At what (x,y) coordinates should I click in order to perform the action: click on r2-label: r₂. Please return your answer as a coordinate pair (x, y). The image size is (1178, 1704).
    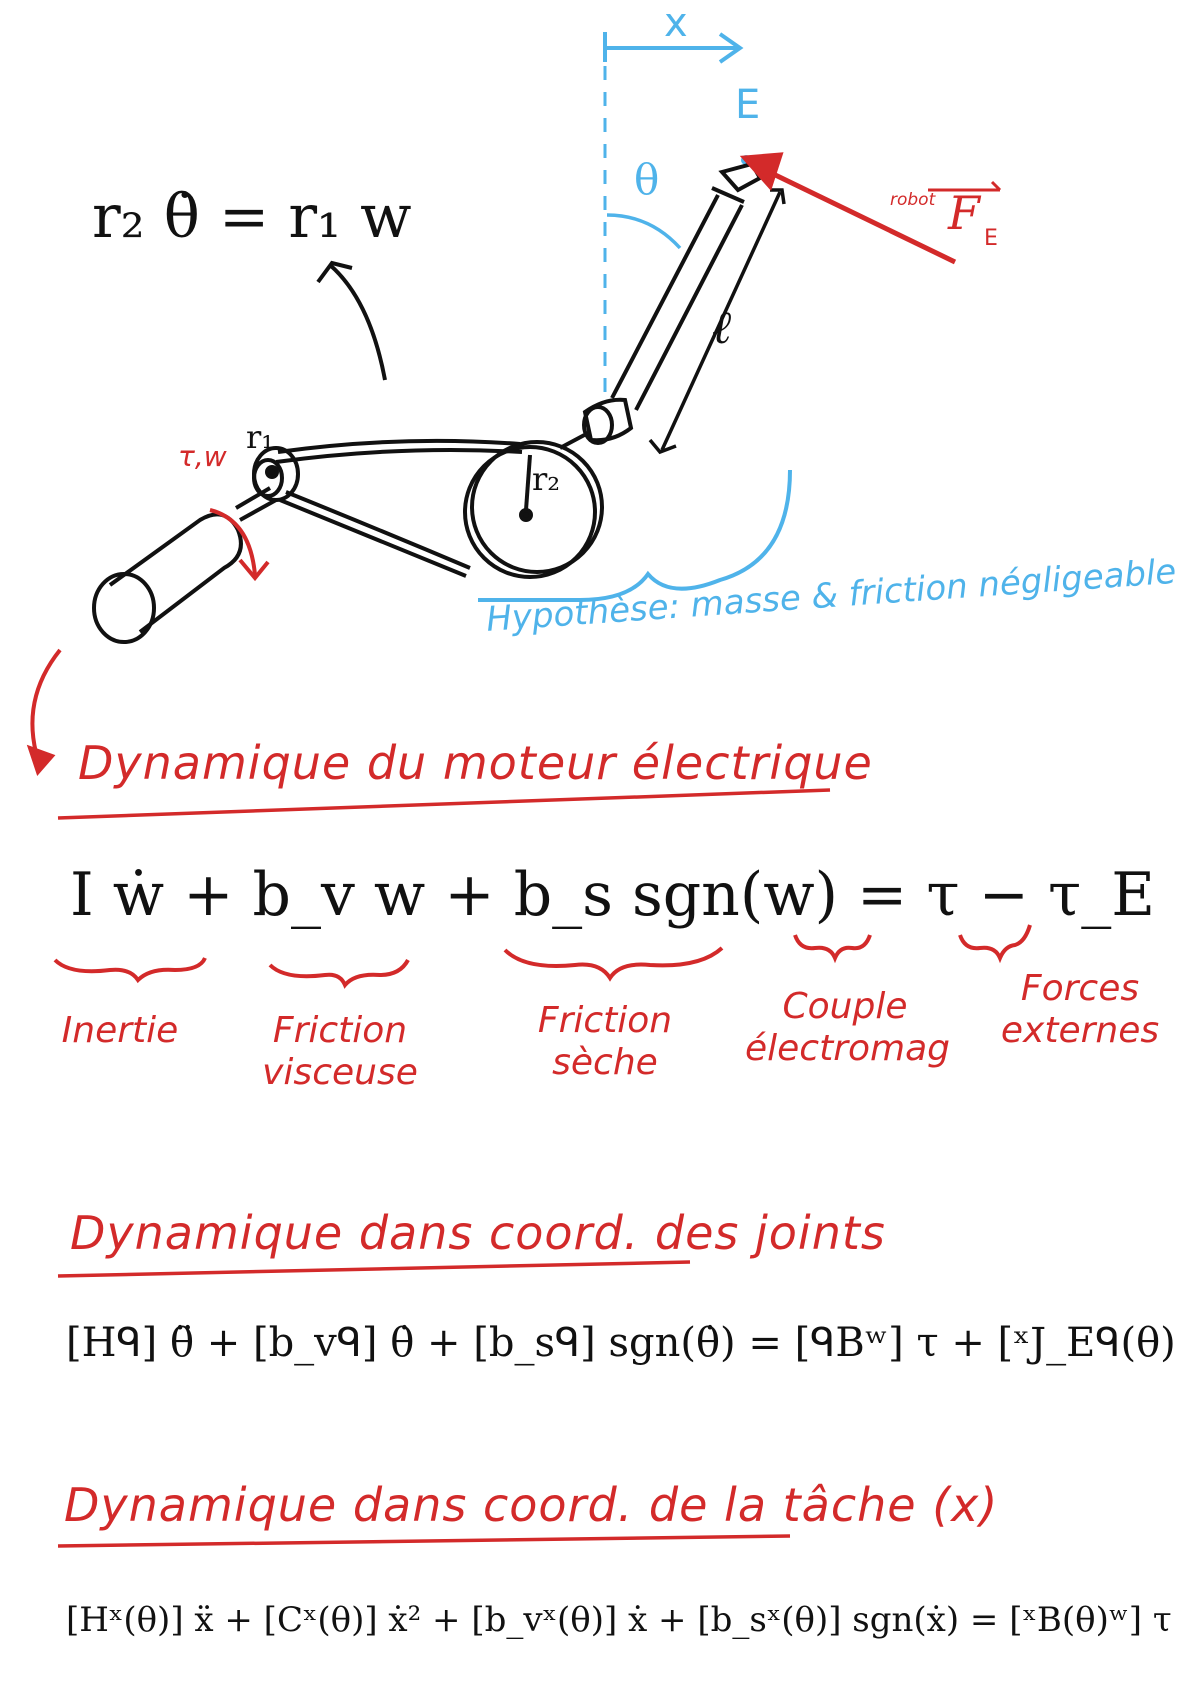
    Looking at the image, I should click on (546, 479).